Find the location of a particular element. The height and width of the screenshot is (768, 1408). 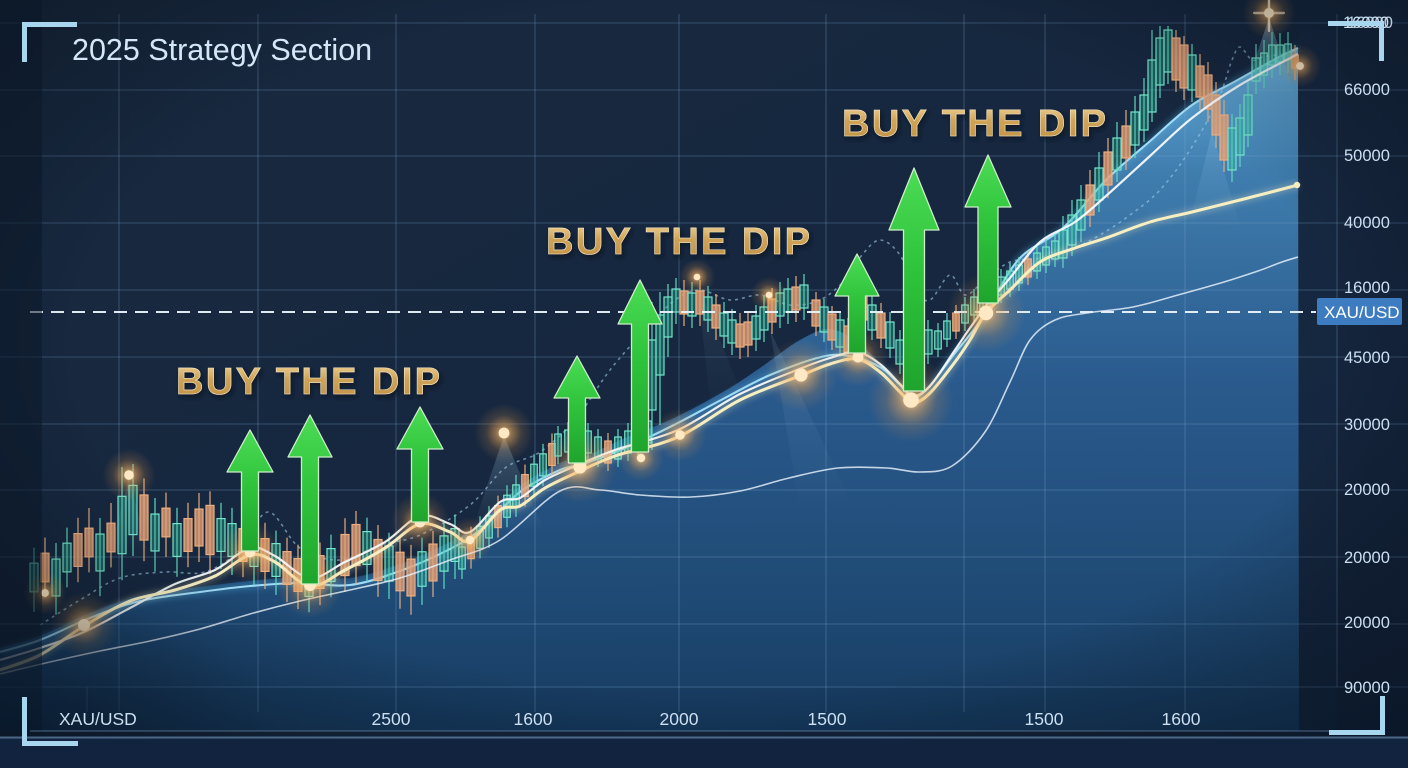

svg-text: 45000 is located at coordinates (1367, 358).